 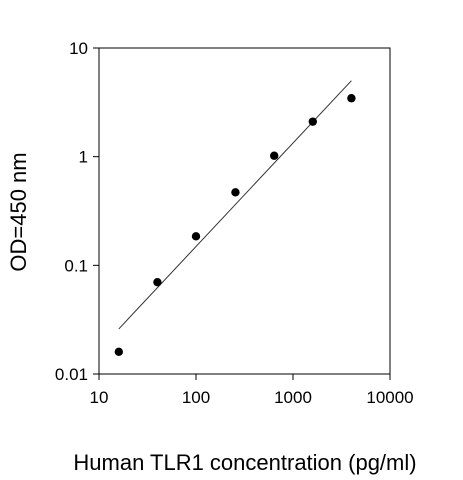 I want to click on y-tick-label: 0.1, so click(x=76, y=265).